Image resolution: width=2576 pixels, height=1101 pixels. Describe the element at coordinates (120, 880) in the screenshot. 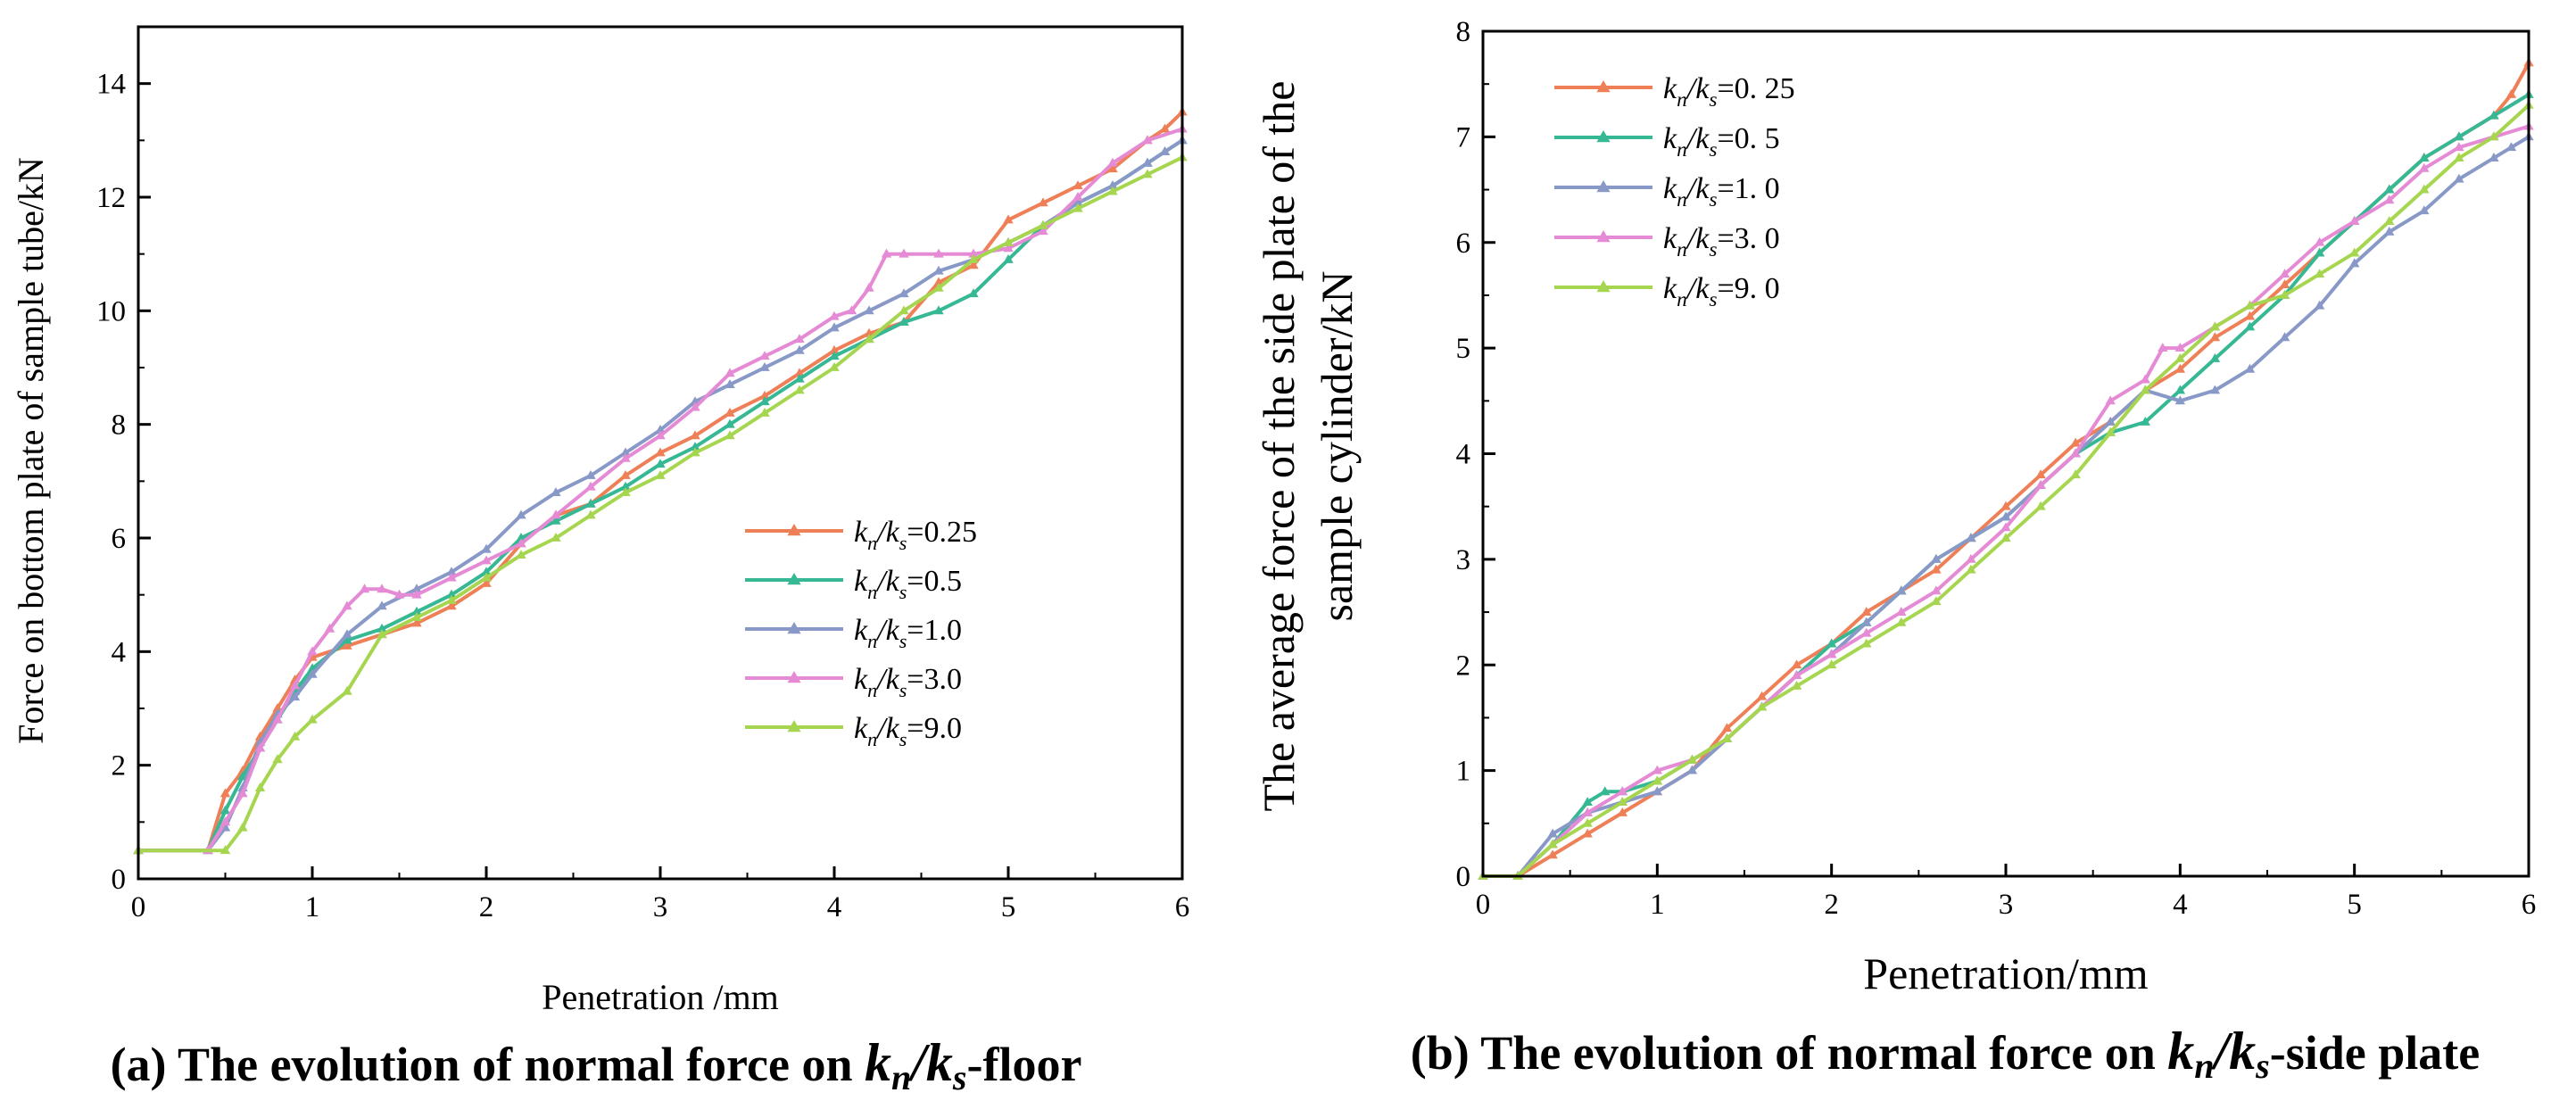

I see `y-tick-label: 0` at that location.